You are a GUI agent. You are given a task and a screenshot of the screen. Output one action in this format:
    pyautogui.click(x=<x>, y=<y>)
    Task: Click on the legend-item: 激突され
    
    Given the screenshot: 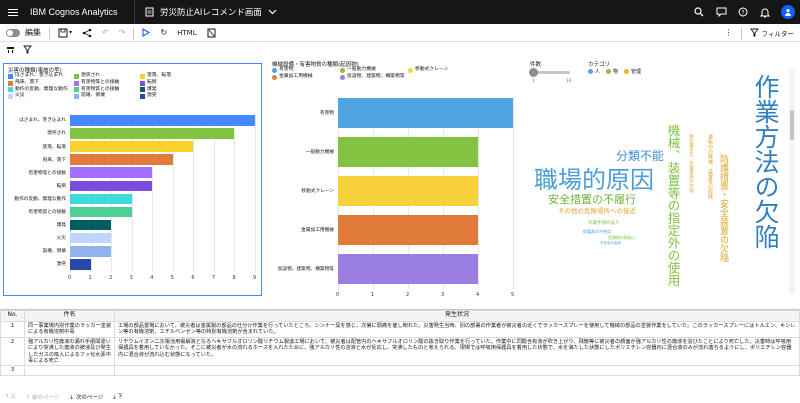 What is the action you would take?
    pyautogui.click(x=87, y=76)
    